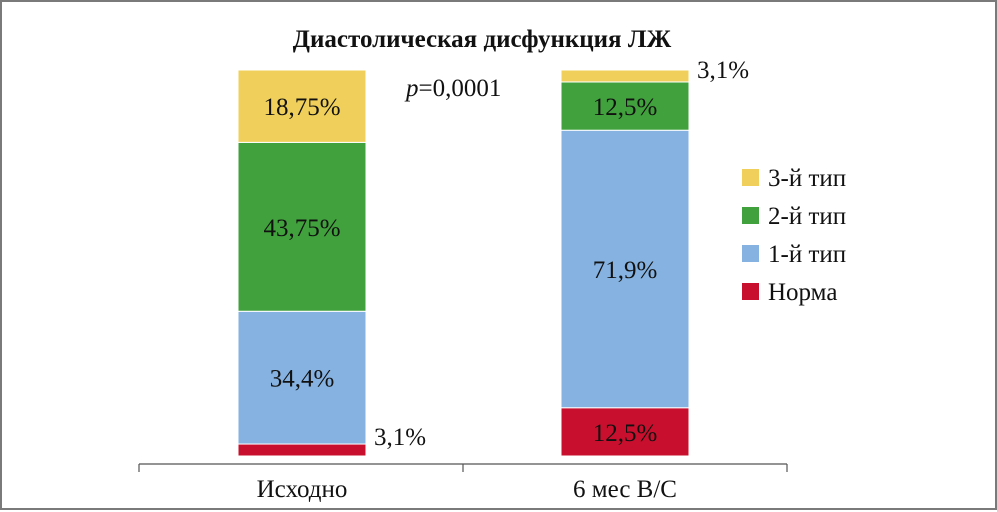 The width and height of the screenshot is (997, 512). What do you see at coordinates (411, 88) in the screenshot?
I see `p-letter: p` at bounding box center [411, 88].